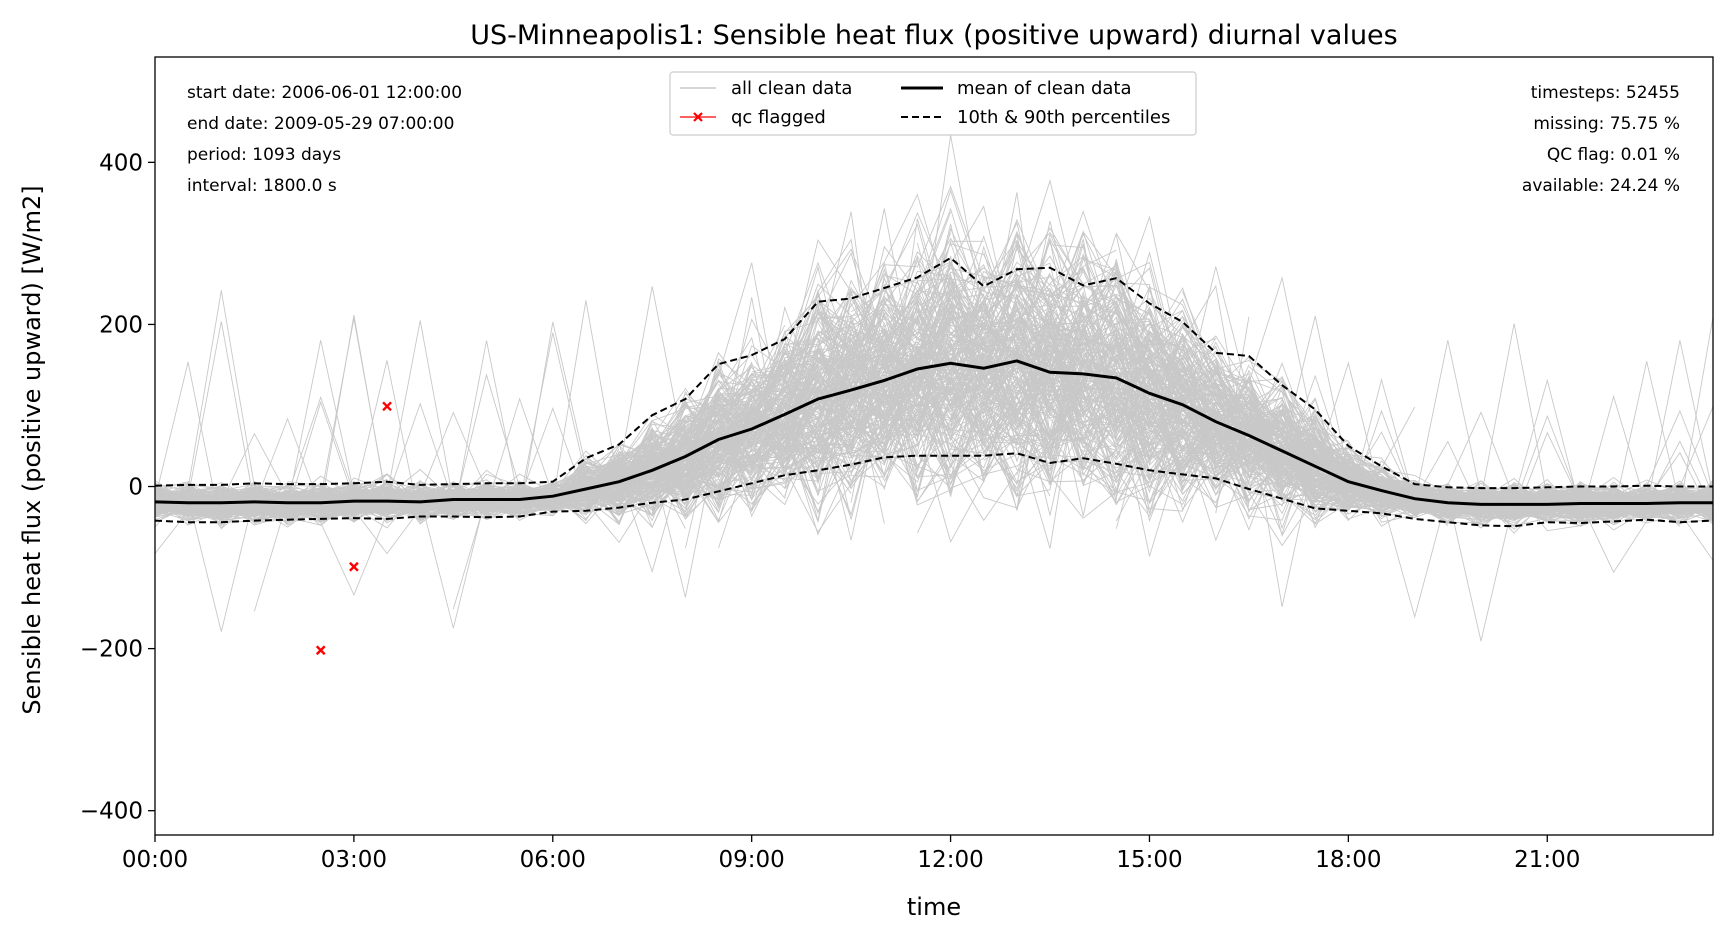 Image resolution: width=1724 pixels, height=939 pixels. I want to click on x-tick-label: 21:00, so click(1547, 860).